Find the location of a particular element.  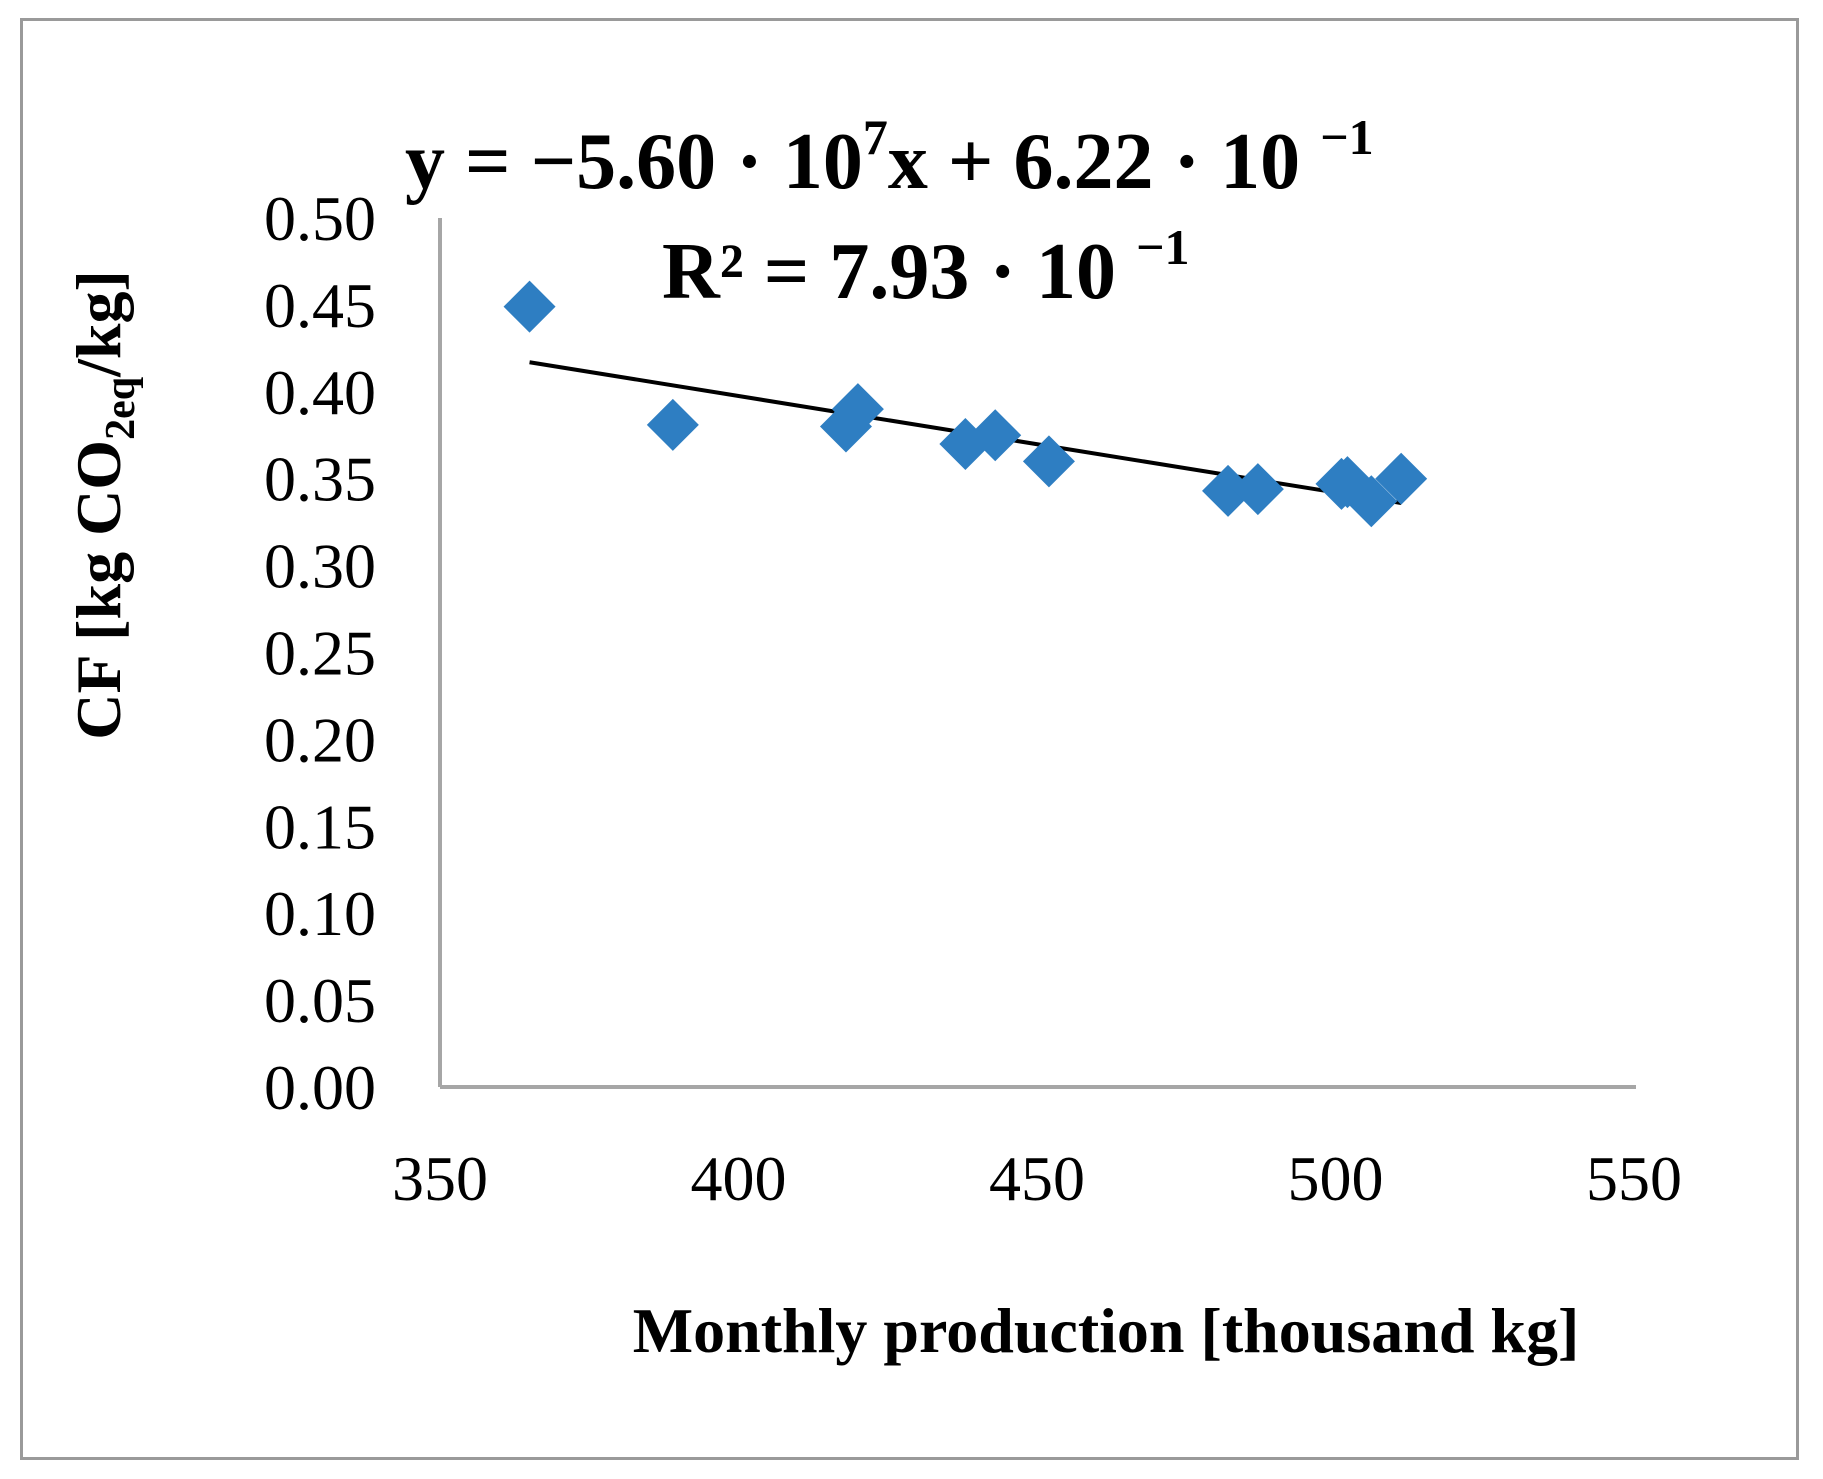

y-tick-label: 0.20 is located at coordinates (320, 739).